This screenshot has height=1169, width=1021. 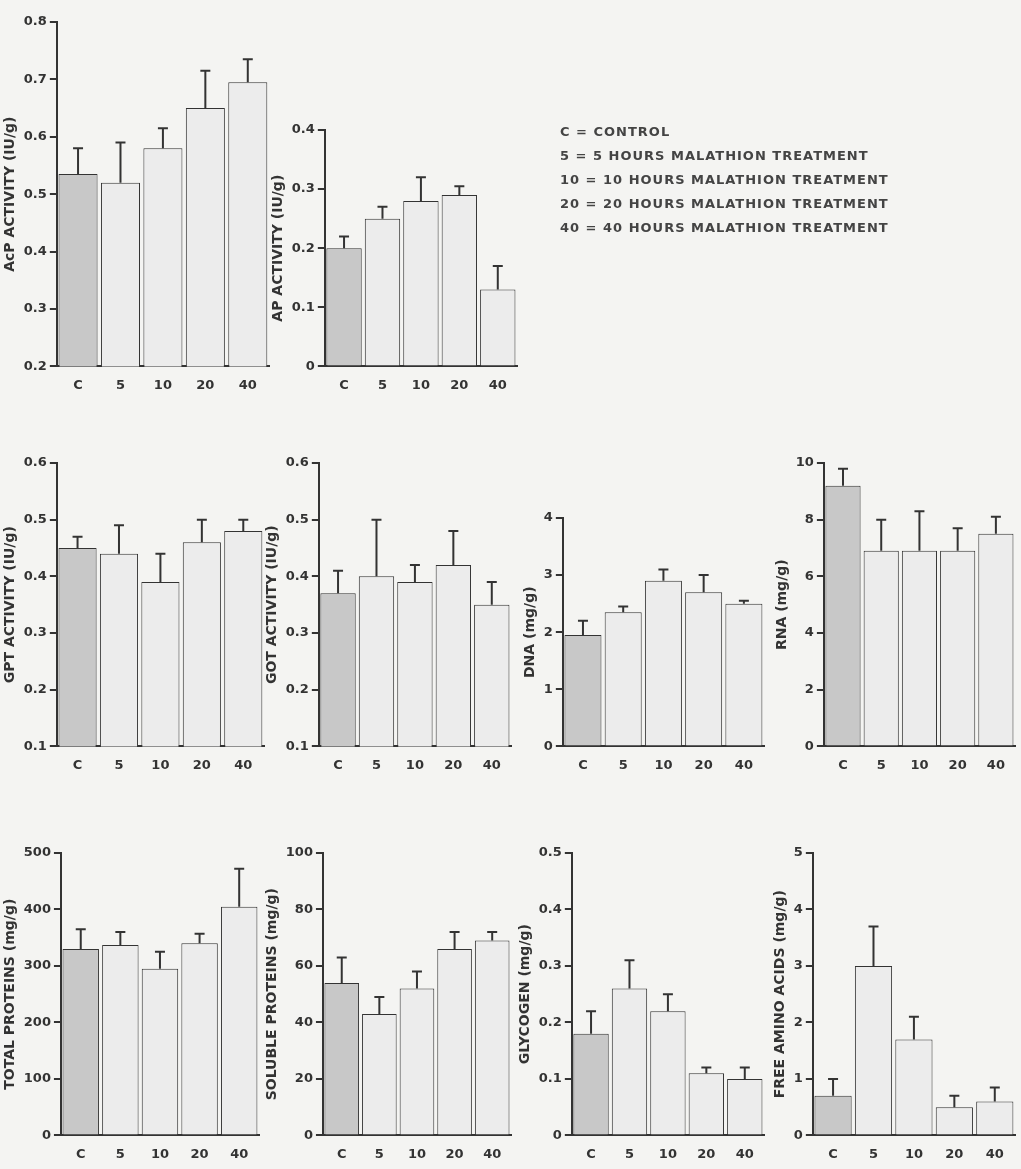 What do you see at coordinates (9, 194) in the screenshot?
I see `y-axis-title: AcP ACTIVITY (IU/g)` at bounding box center [9, 194].